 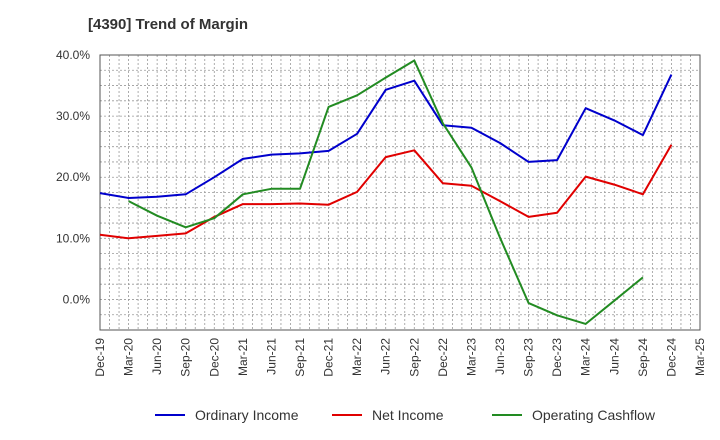 I want to click on x-tick-label: Jun-24, so click(x=614, y=356).